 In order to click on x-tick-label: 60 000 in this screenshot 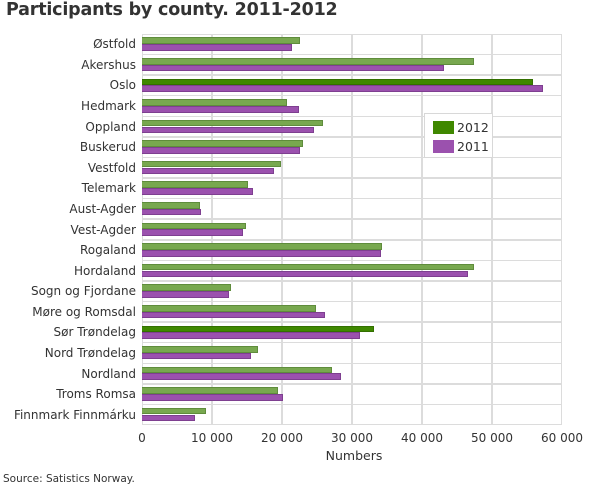, I will do `click(562, 438)`.